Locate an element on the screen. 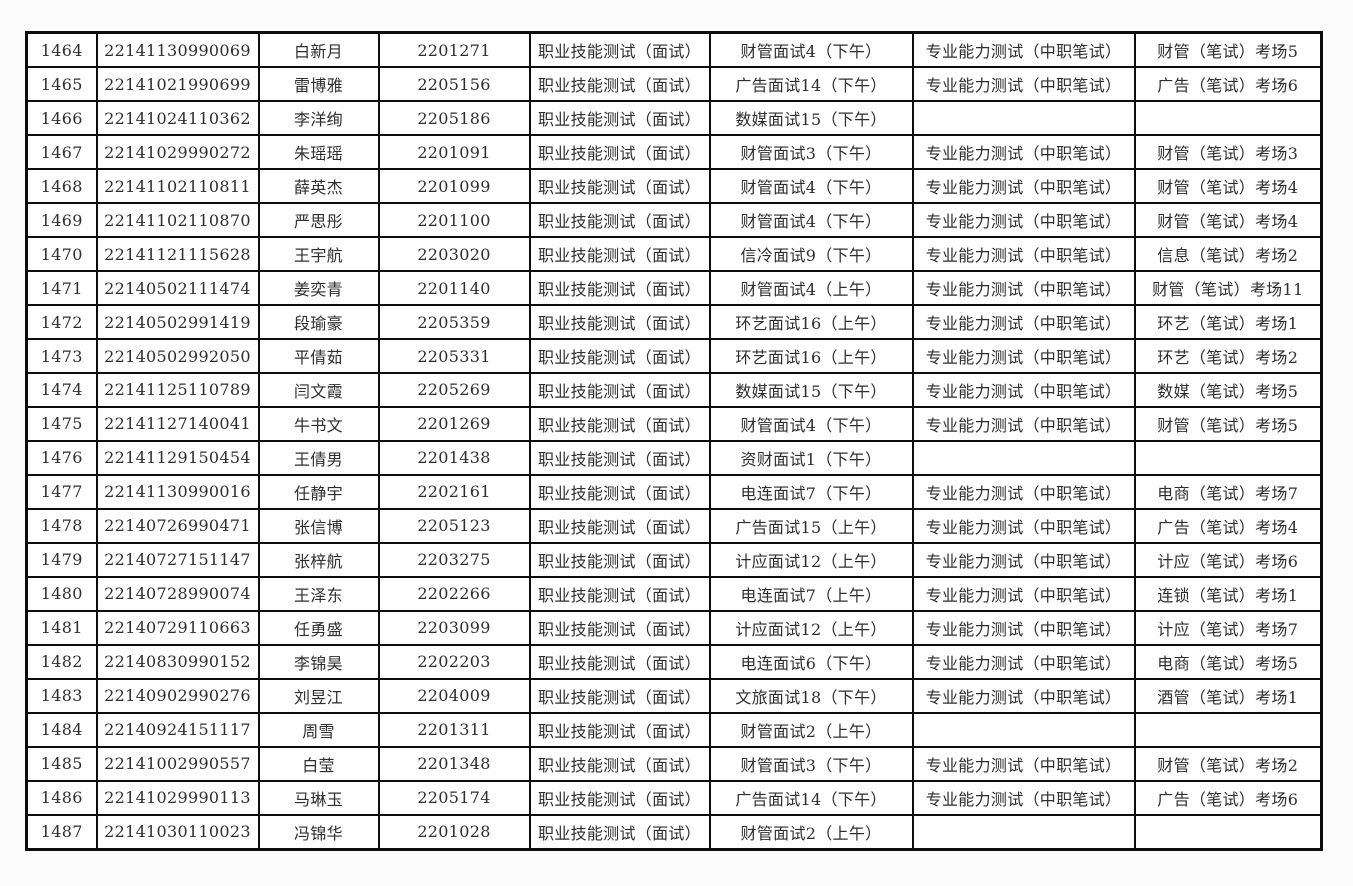  table-cell: 22141102110870 is located at coordinates (177, 220).